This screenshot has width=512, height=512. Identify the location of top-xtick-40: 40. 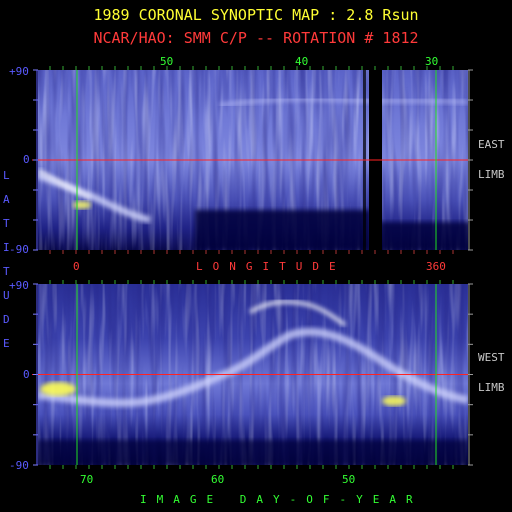
(302, 61).